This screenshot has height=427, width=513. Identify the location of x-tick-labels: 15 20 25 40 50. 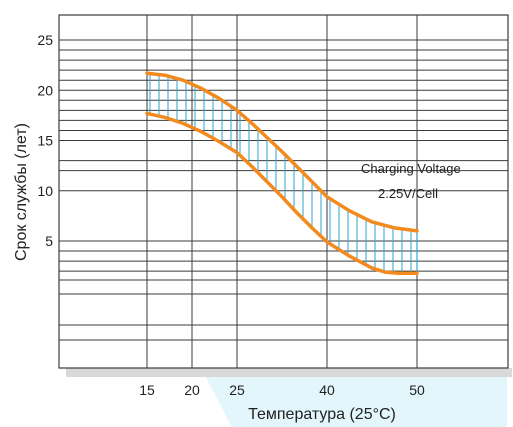
(282, 390).